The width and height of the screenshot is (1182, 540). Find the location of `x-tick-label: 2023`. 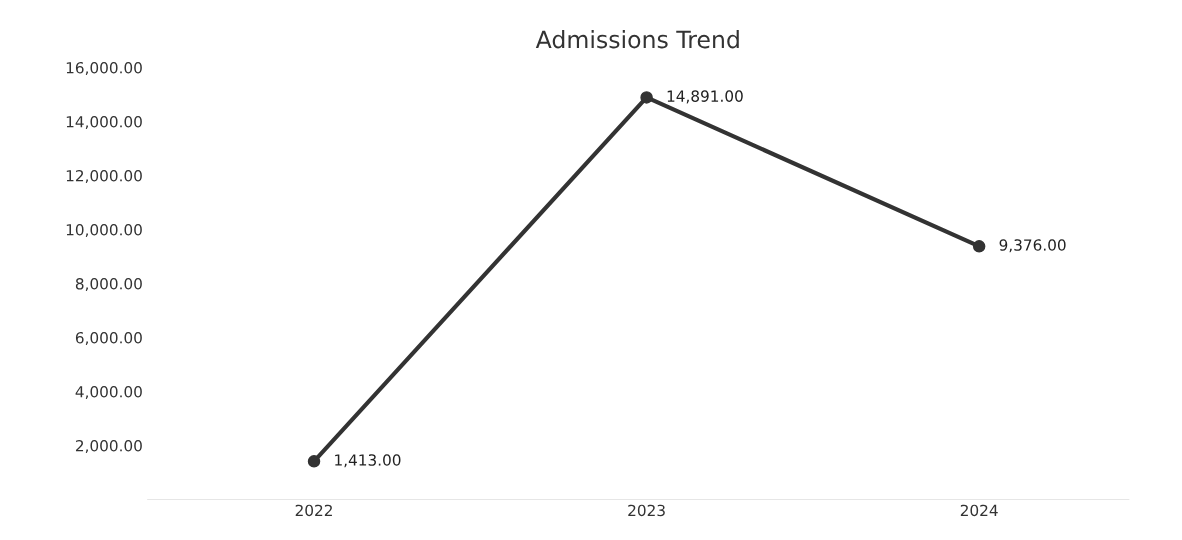

x-tick-label: 2023 is located at coordinates (646, 510).